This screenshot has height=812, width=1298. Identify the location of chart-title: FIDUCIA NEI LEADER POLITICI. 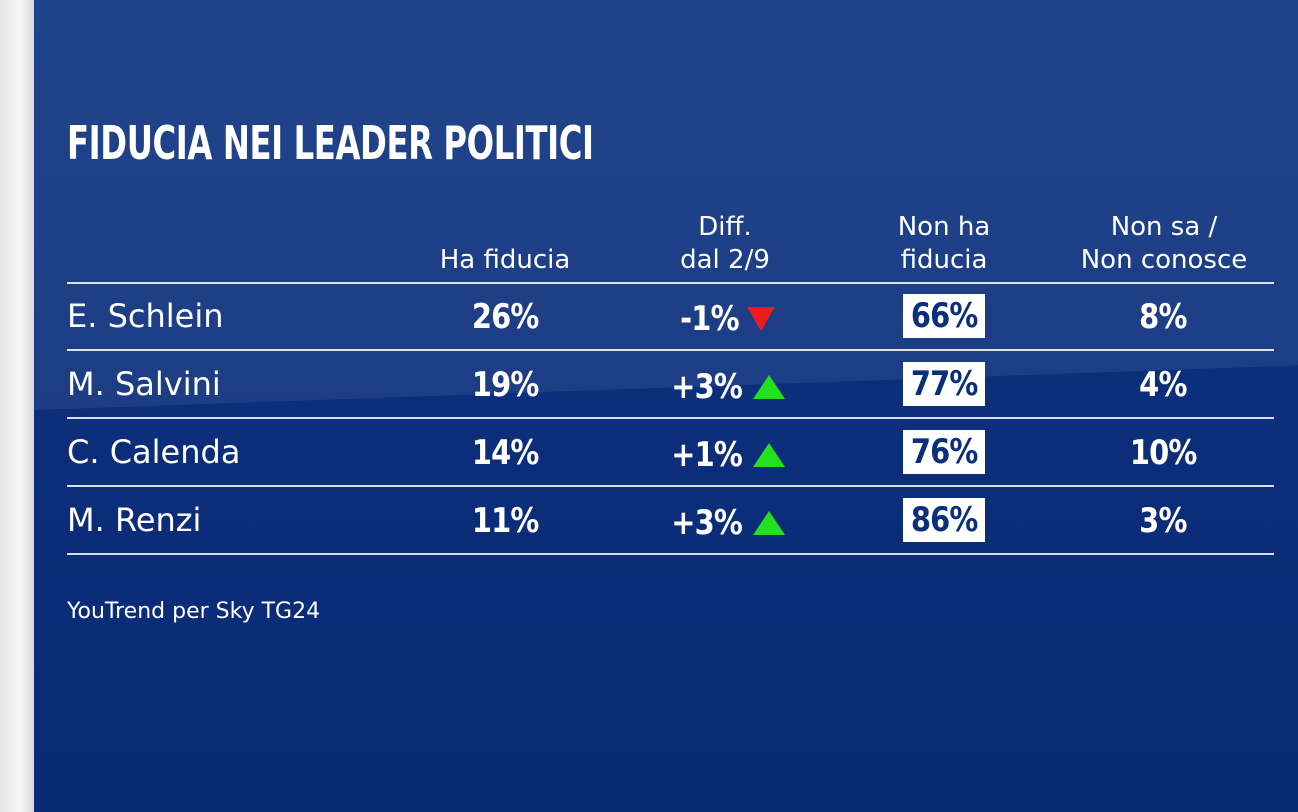
(330, 143).